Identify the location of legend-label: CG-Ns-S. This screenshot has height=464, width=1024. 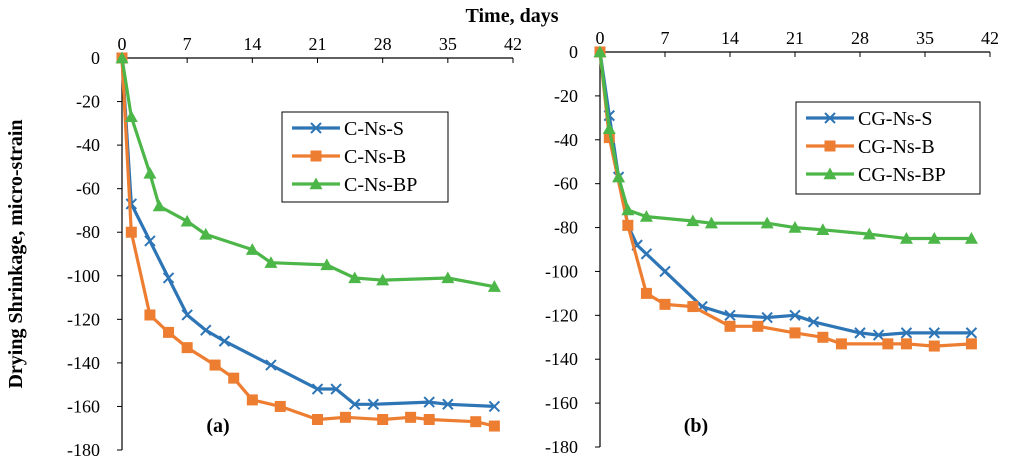
(895, 119).